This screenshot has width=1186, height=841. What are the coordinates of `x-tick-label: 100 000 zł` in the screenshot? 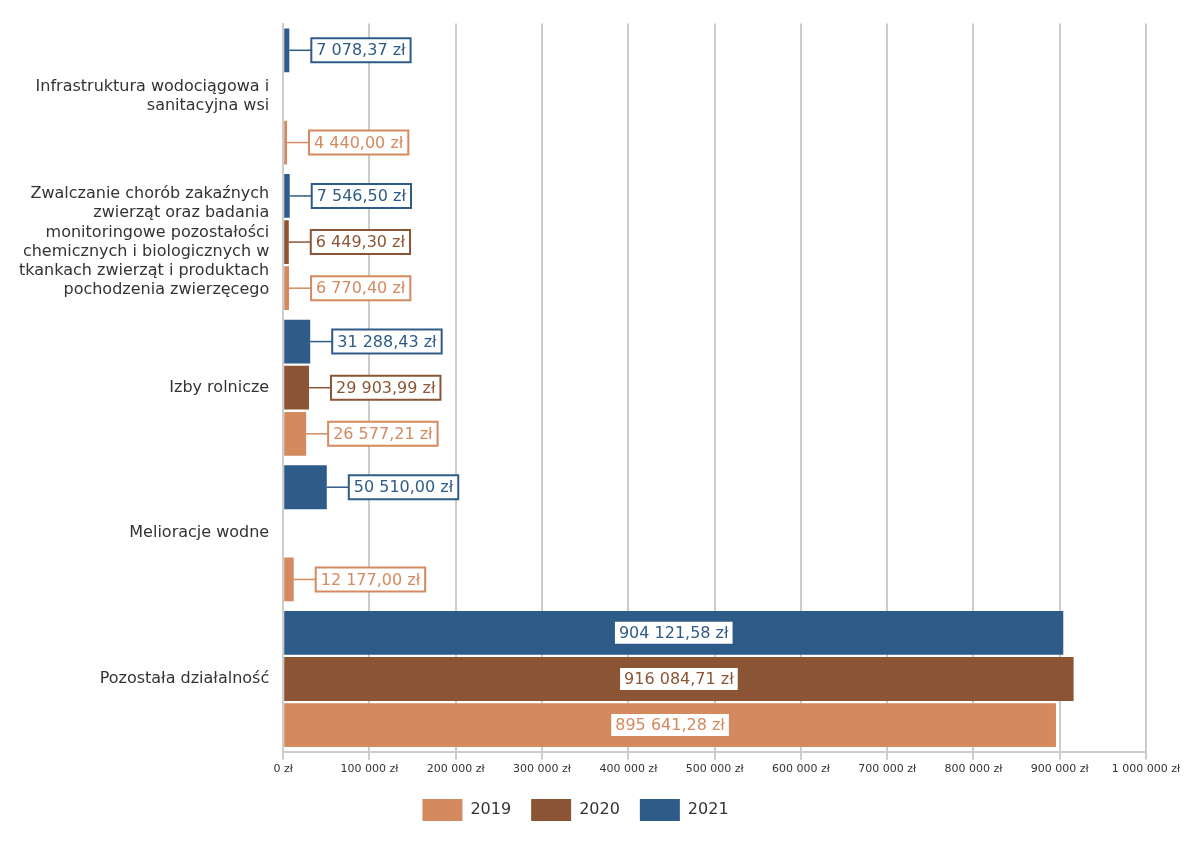 It's located at (370, 769).